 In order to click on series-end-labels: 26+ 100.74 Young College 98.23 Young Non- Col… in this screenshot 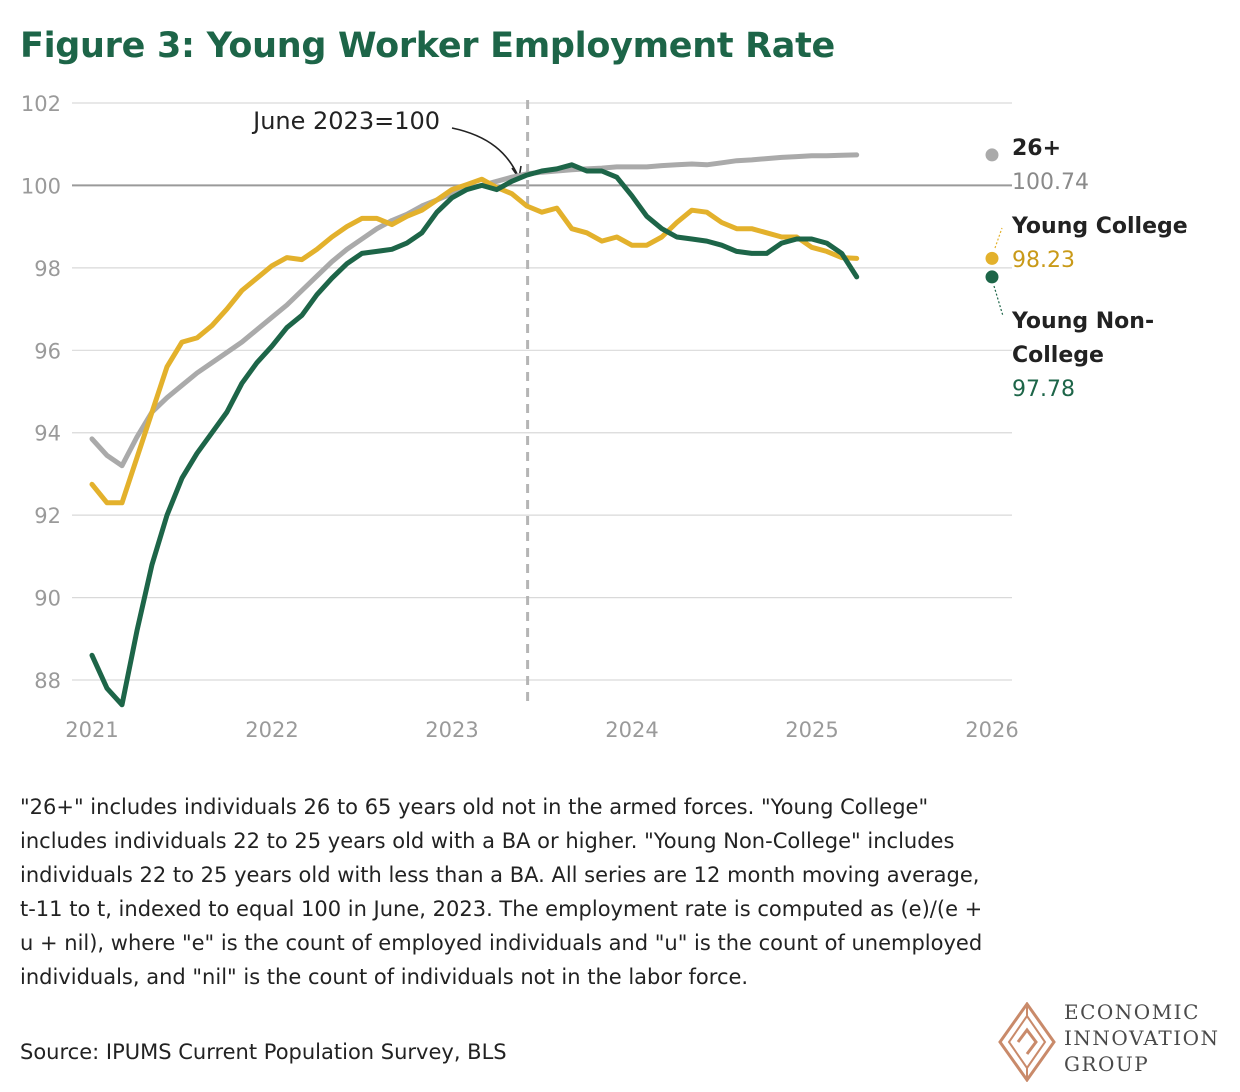, I will do `click(1090, 269)`.